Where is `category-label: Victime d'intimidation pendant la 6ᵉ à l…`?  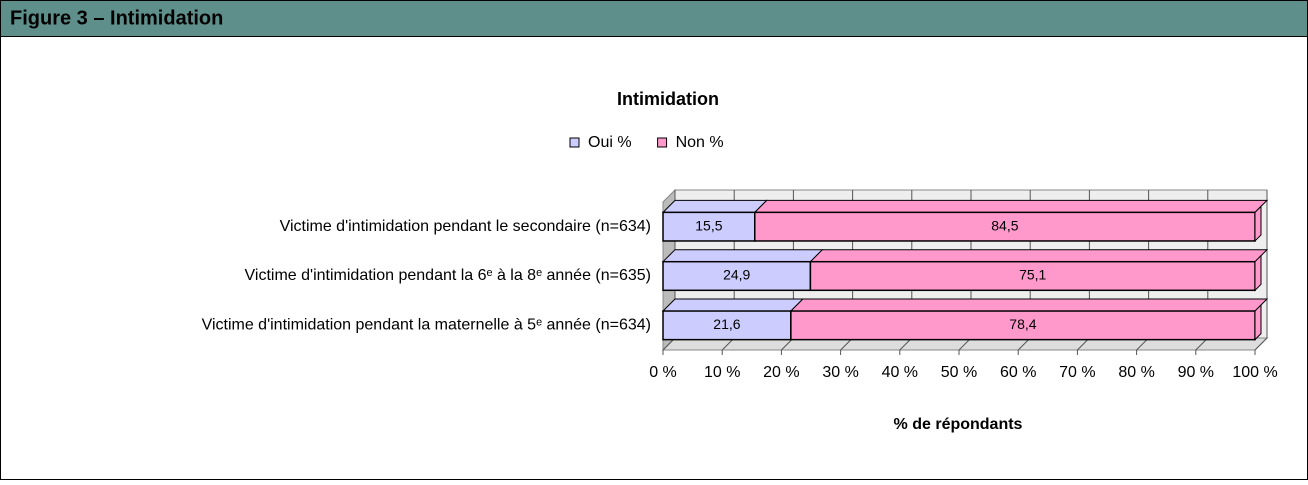
category-label: Victime d'intimidation pendant la 6ᵉ à l… is located at coordinates (448, 275).